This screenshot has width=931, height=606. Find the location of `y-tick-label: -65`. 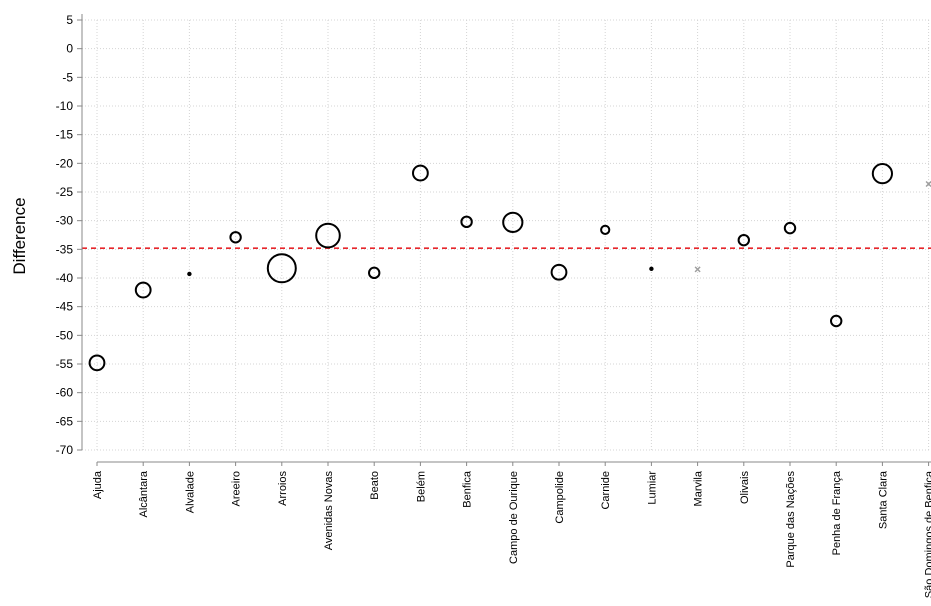

y-tick-label: -65 is located at coordinates (65, 421).